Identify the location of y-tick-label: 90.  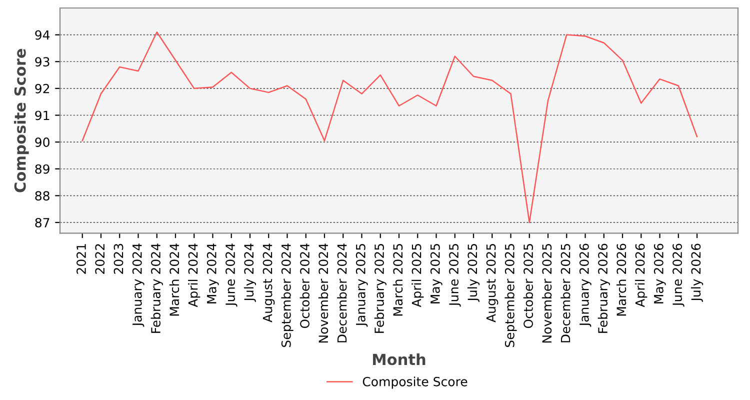
(42, 142).